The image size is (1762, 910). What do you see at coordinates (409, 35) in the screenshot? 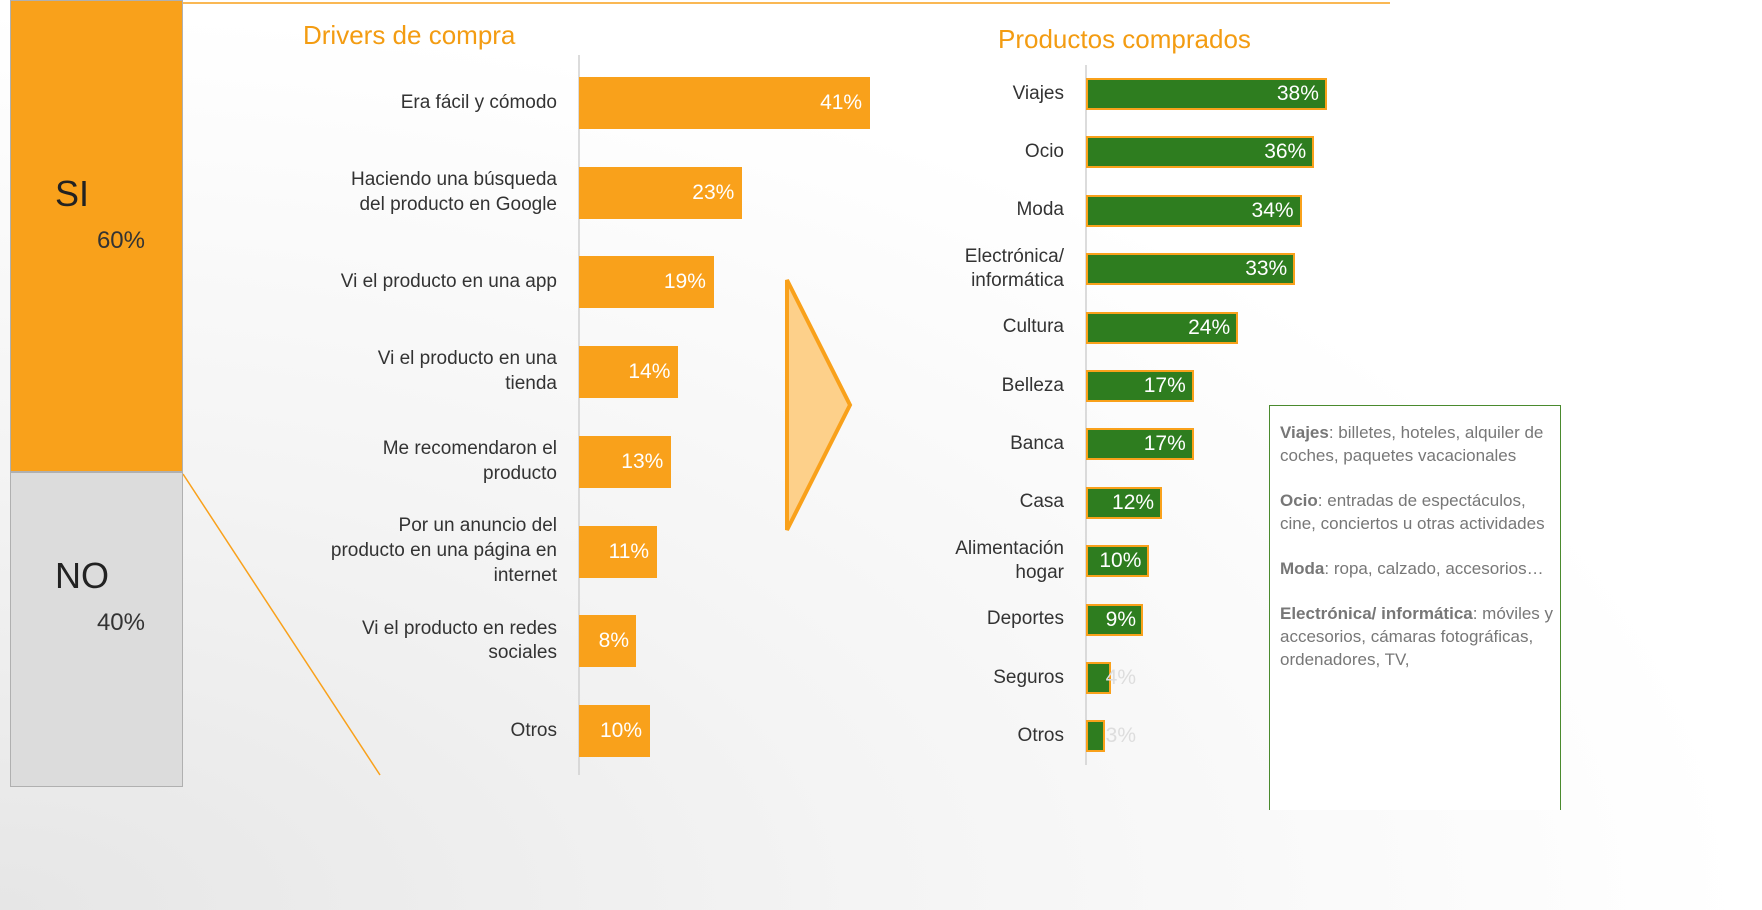
I see `chart-title: Drivers de compra` at bounding box center [409, 35].